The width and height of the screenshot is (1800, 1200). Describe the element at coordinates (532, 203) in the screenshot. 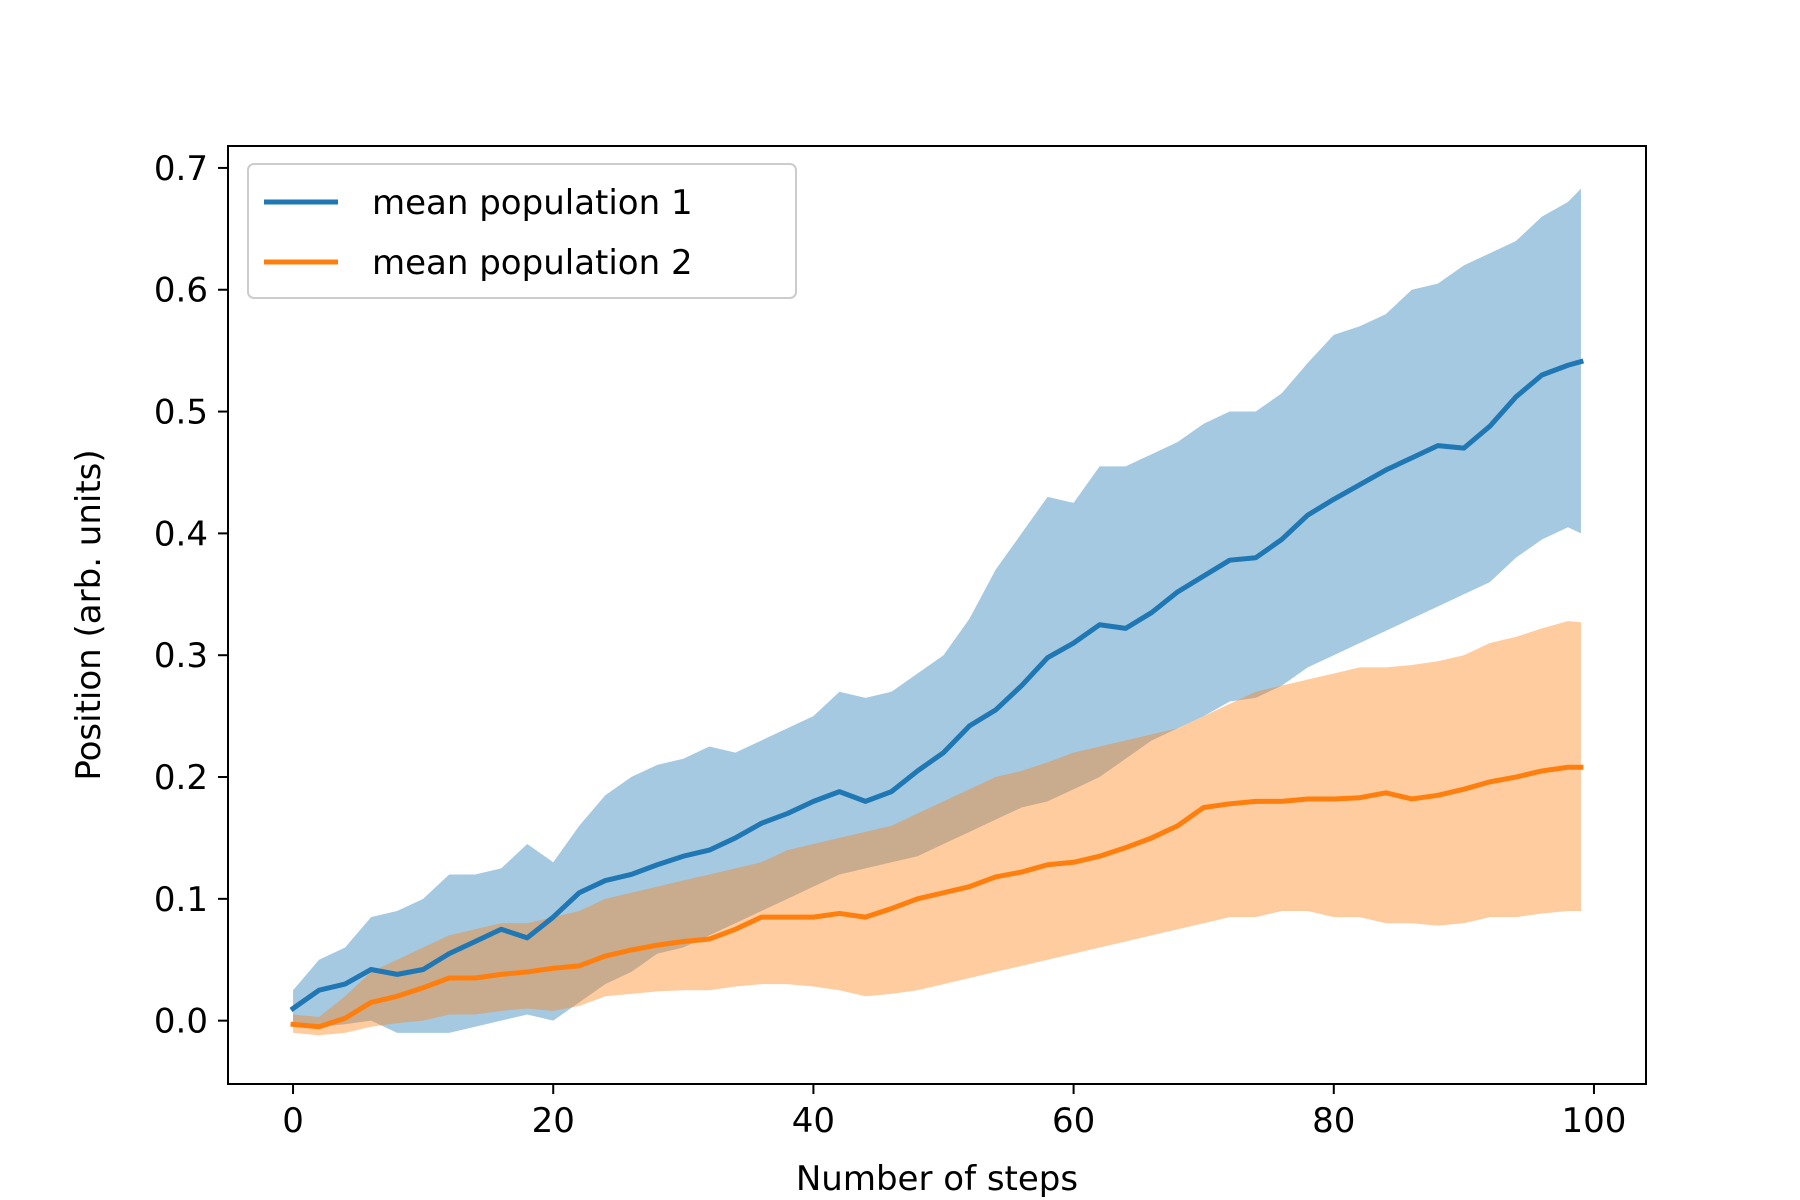

I see `legend-label-series-1: mean population 1` at that location.